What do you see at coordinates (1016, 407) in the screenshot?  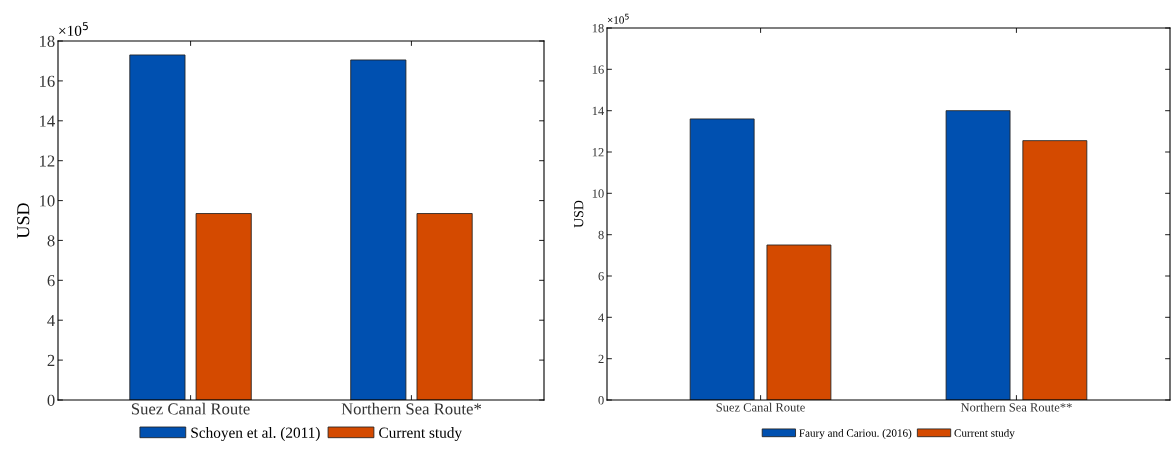 I see `x-tick-label: Northern Sea Route**` at bounding box center [1016, 407].